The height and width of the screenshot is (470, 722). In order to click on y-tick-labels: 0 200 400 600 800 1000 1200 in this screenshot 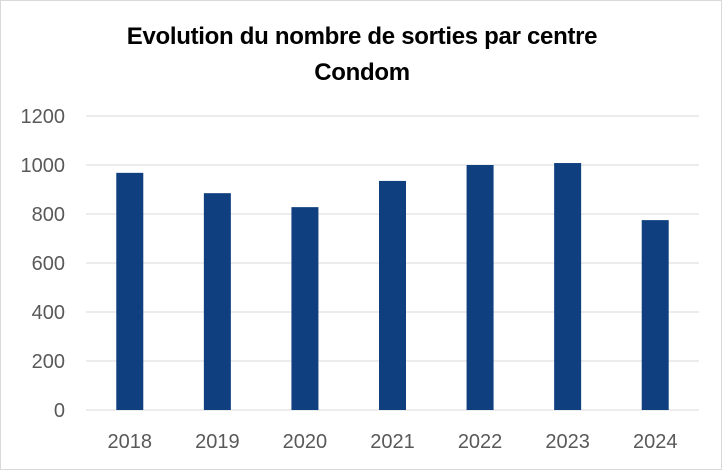, I will do `click(43, 264)`.